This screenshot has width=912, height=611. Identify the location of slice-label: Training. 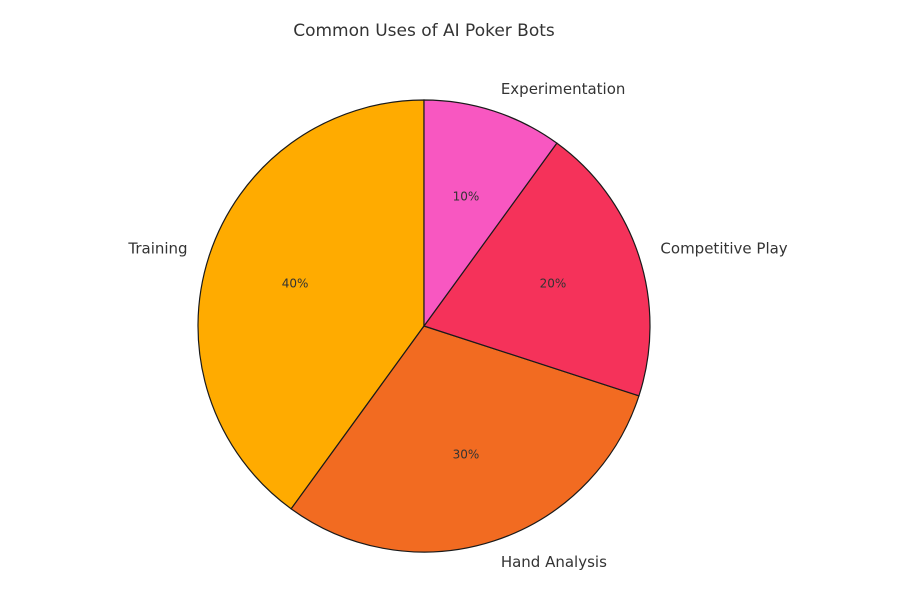
(157, 249).